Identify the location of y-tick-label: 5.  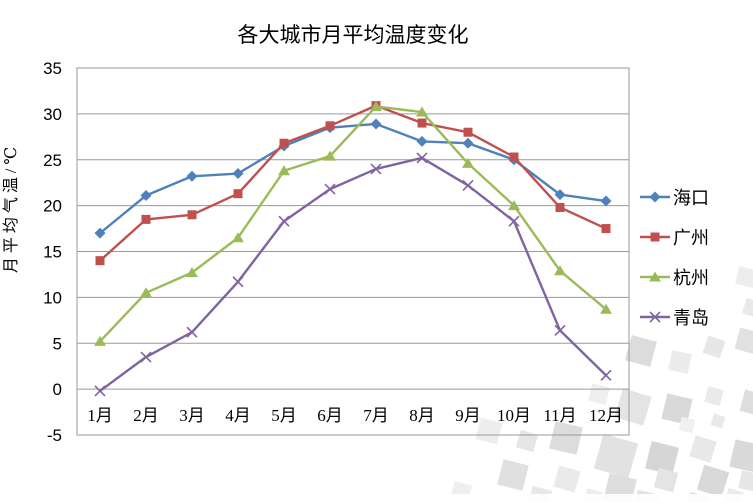
(57, 343).